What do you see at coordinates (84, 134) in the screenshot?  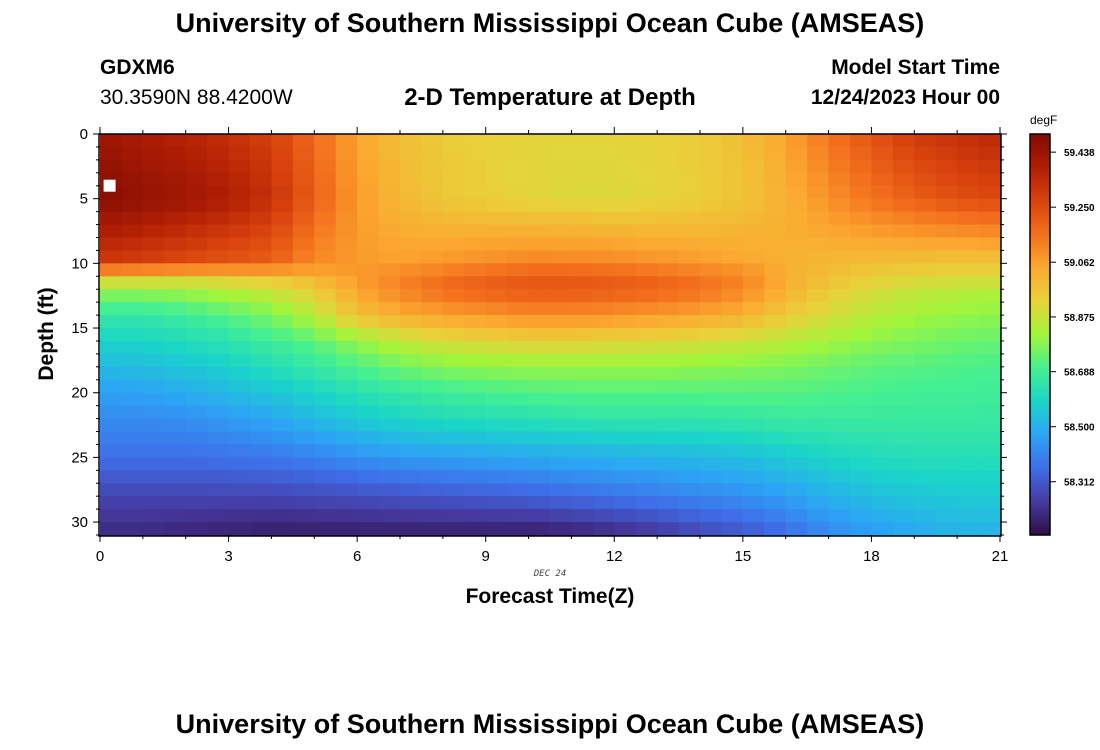 I see `y-tick-label: 0` at bounding box center [84, 134].